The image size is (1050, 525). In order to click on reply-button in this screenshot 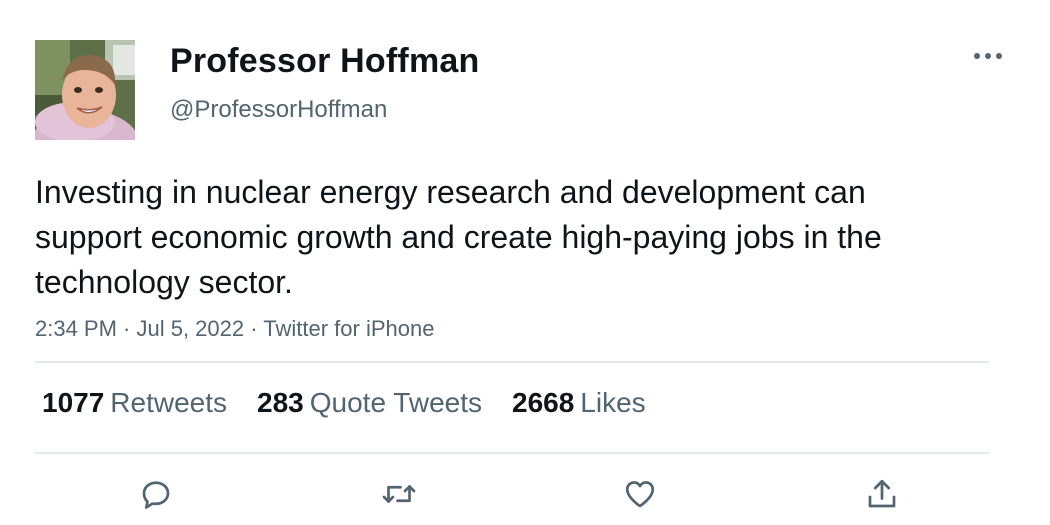, I will do `click(156, 494)`.